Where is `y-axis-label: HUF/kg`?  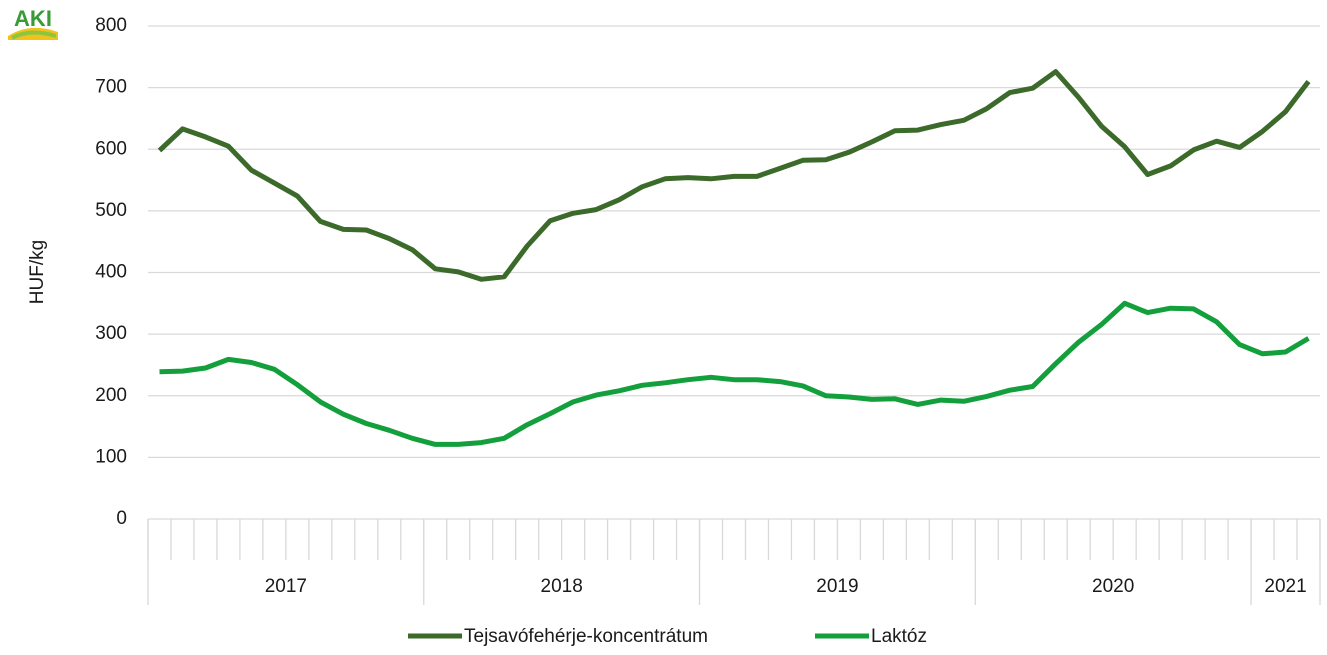 y-axis-label: HUF/kg is located at coordinates (37, 272).